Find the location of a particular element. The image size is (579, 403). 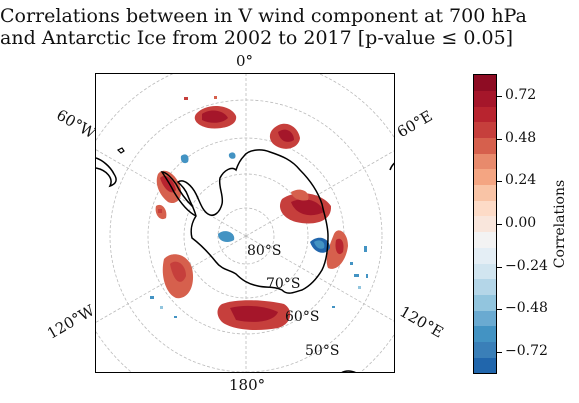

lon-label-0: 0° is located at coordinates (245, 61).